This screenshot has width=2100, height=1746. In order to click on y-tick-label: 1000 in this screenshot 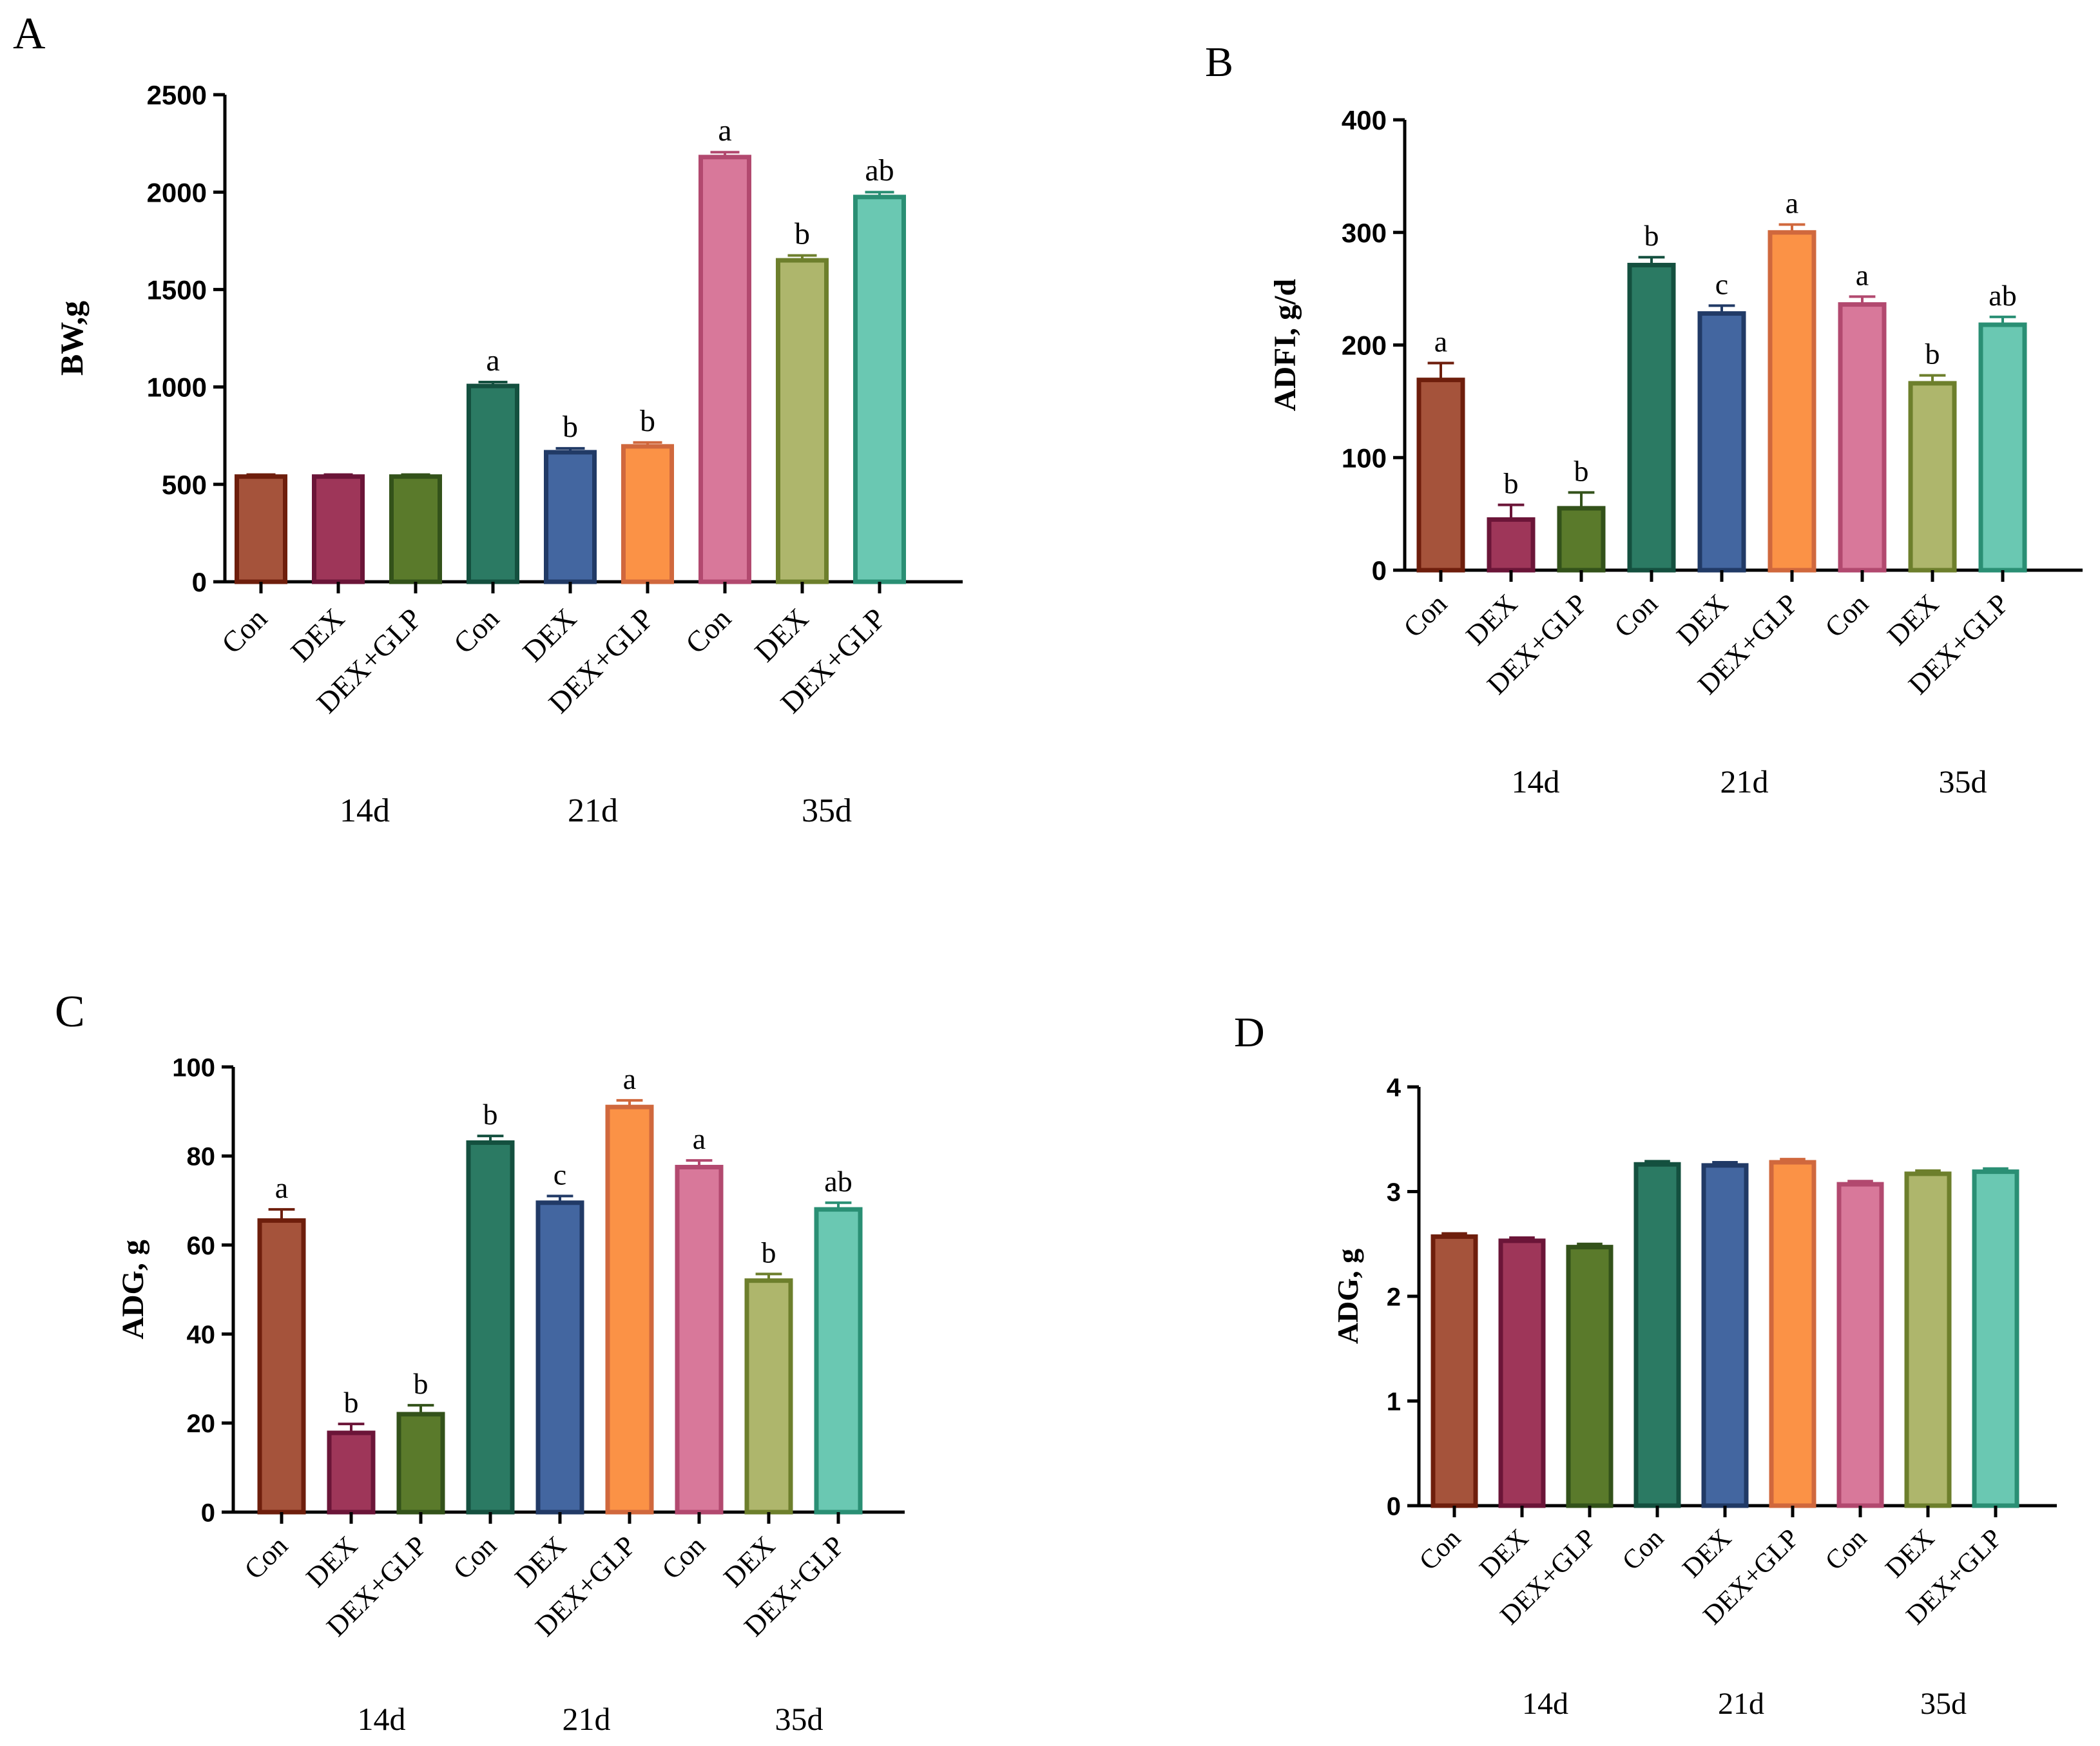, I will do `click(177, 388)`.